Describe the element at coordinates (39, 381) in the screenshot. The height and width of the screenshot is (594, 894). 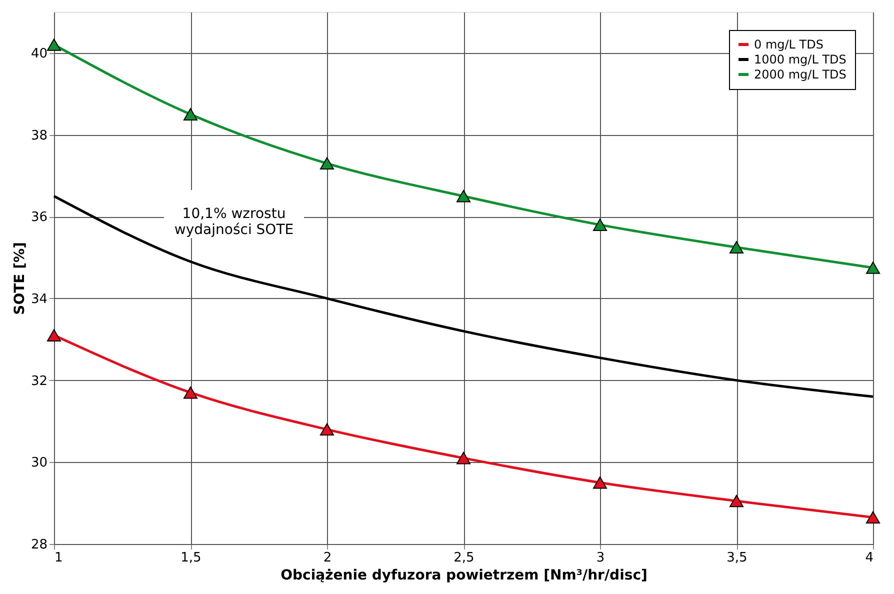
I see `y-tick-label: 32` at that location.